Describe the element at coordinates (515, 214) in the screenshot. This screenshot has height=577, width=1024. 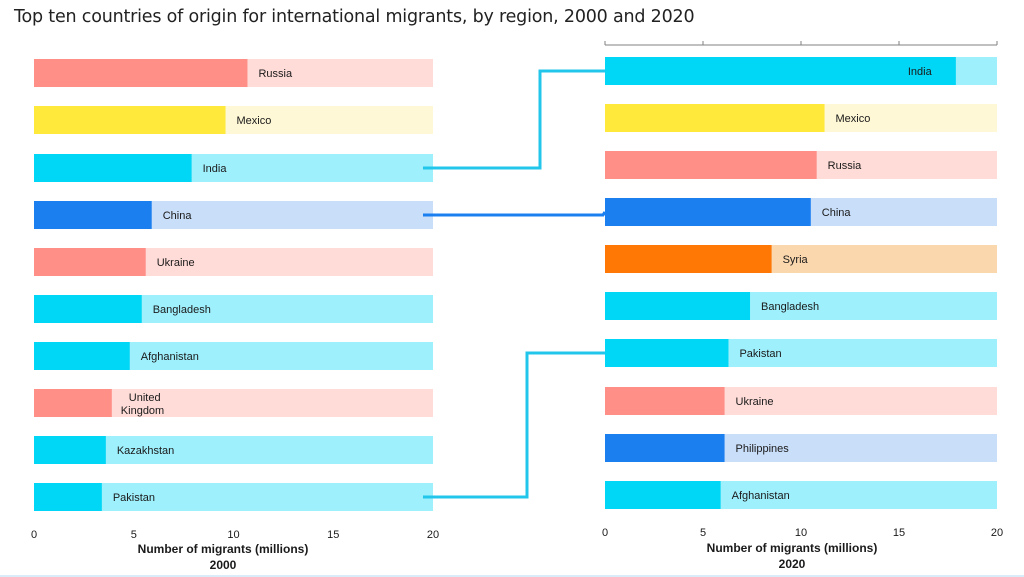
I see `connector-china` at that location.